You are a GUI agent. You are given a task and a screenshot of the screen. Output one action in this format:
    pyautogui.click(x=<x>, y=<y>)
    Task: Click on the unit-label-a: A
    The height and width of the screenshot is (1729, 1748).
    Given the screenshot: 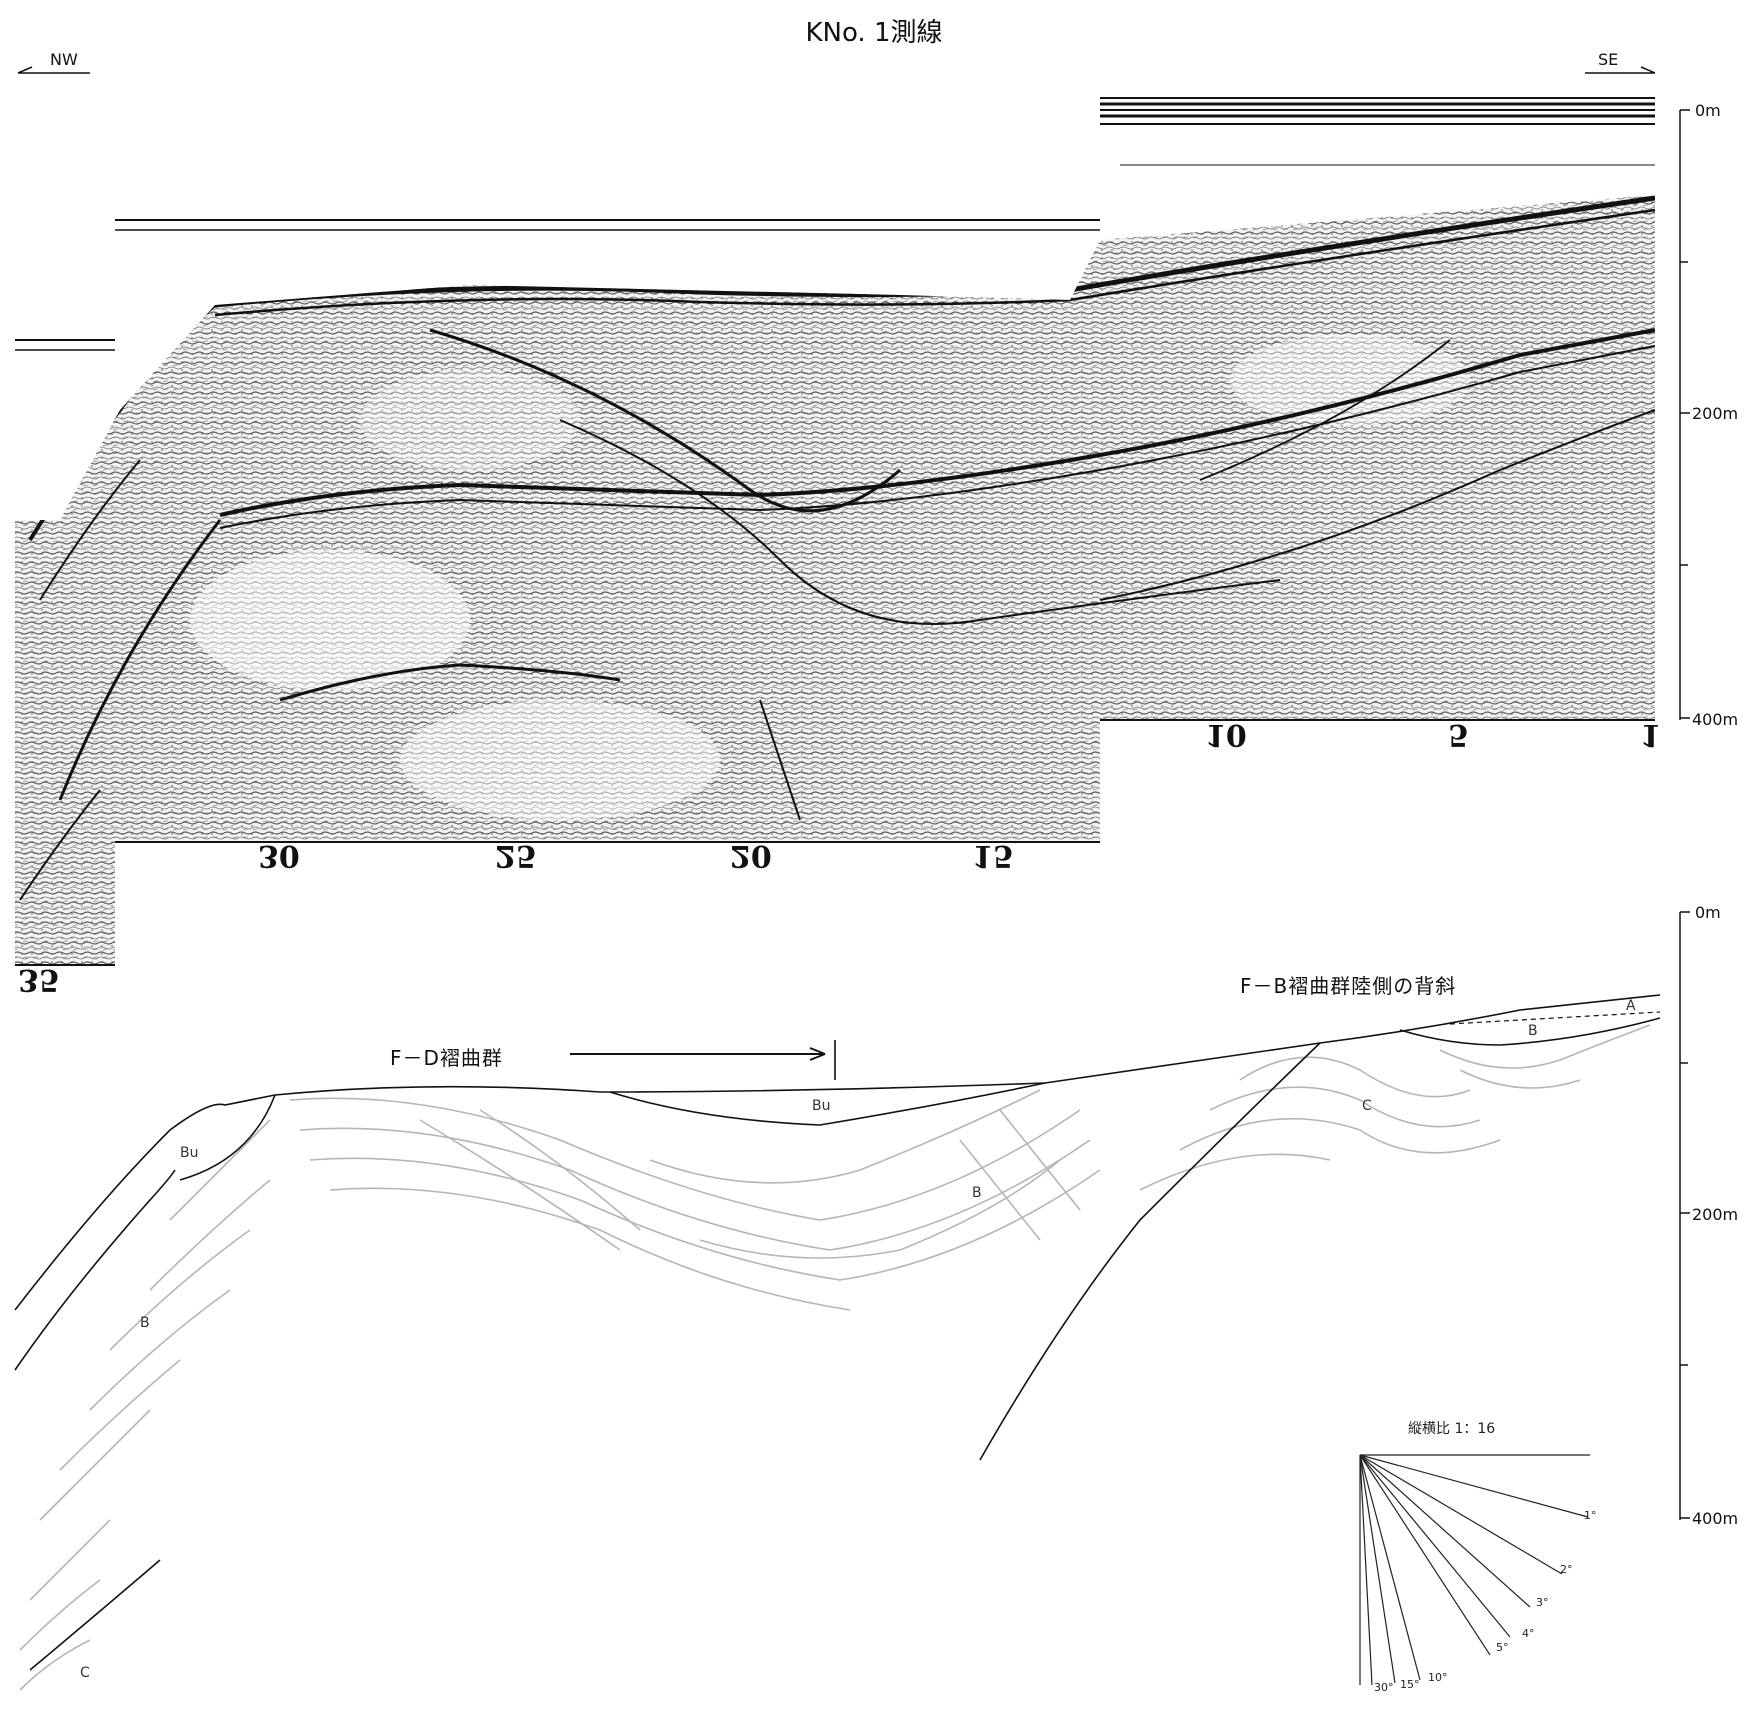 What is the action you would take?
    pyautogui.click(x=1631, y=1006)
    